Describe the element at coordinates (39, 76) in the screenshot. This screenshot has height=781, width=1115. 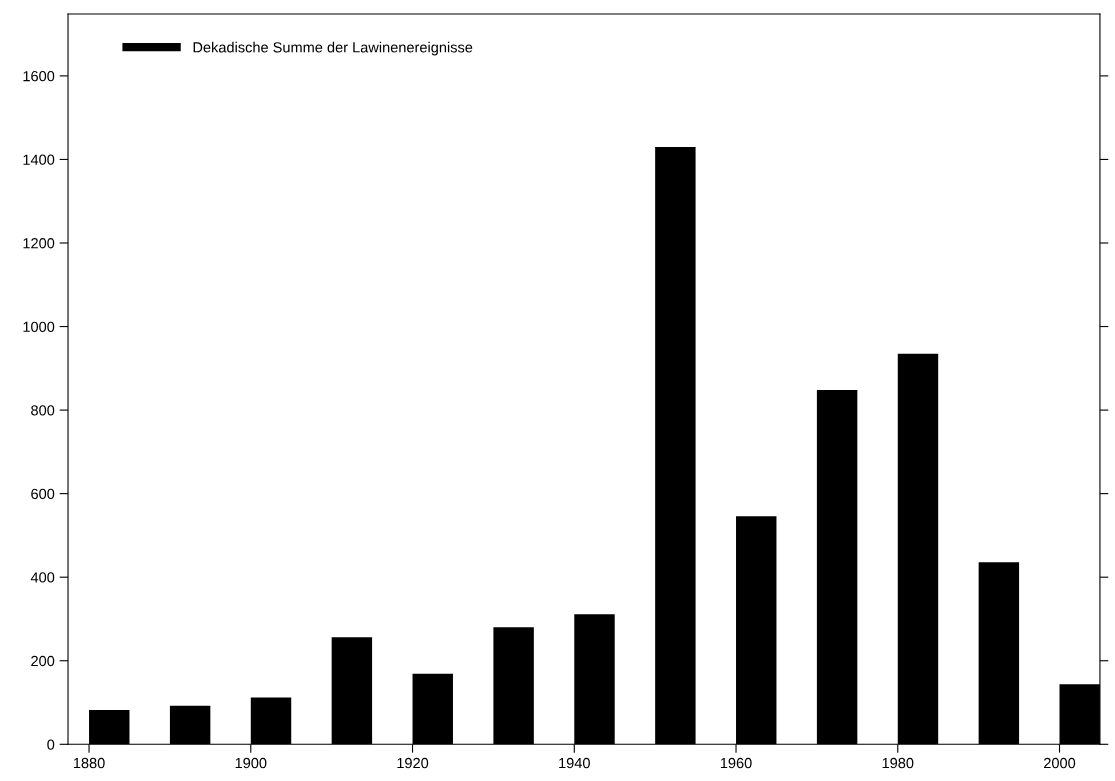
I see `y-tick-label: 1600` at that location.